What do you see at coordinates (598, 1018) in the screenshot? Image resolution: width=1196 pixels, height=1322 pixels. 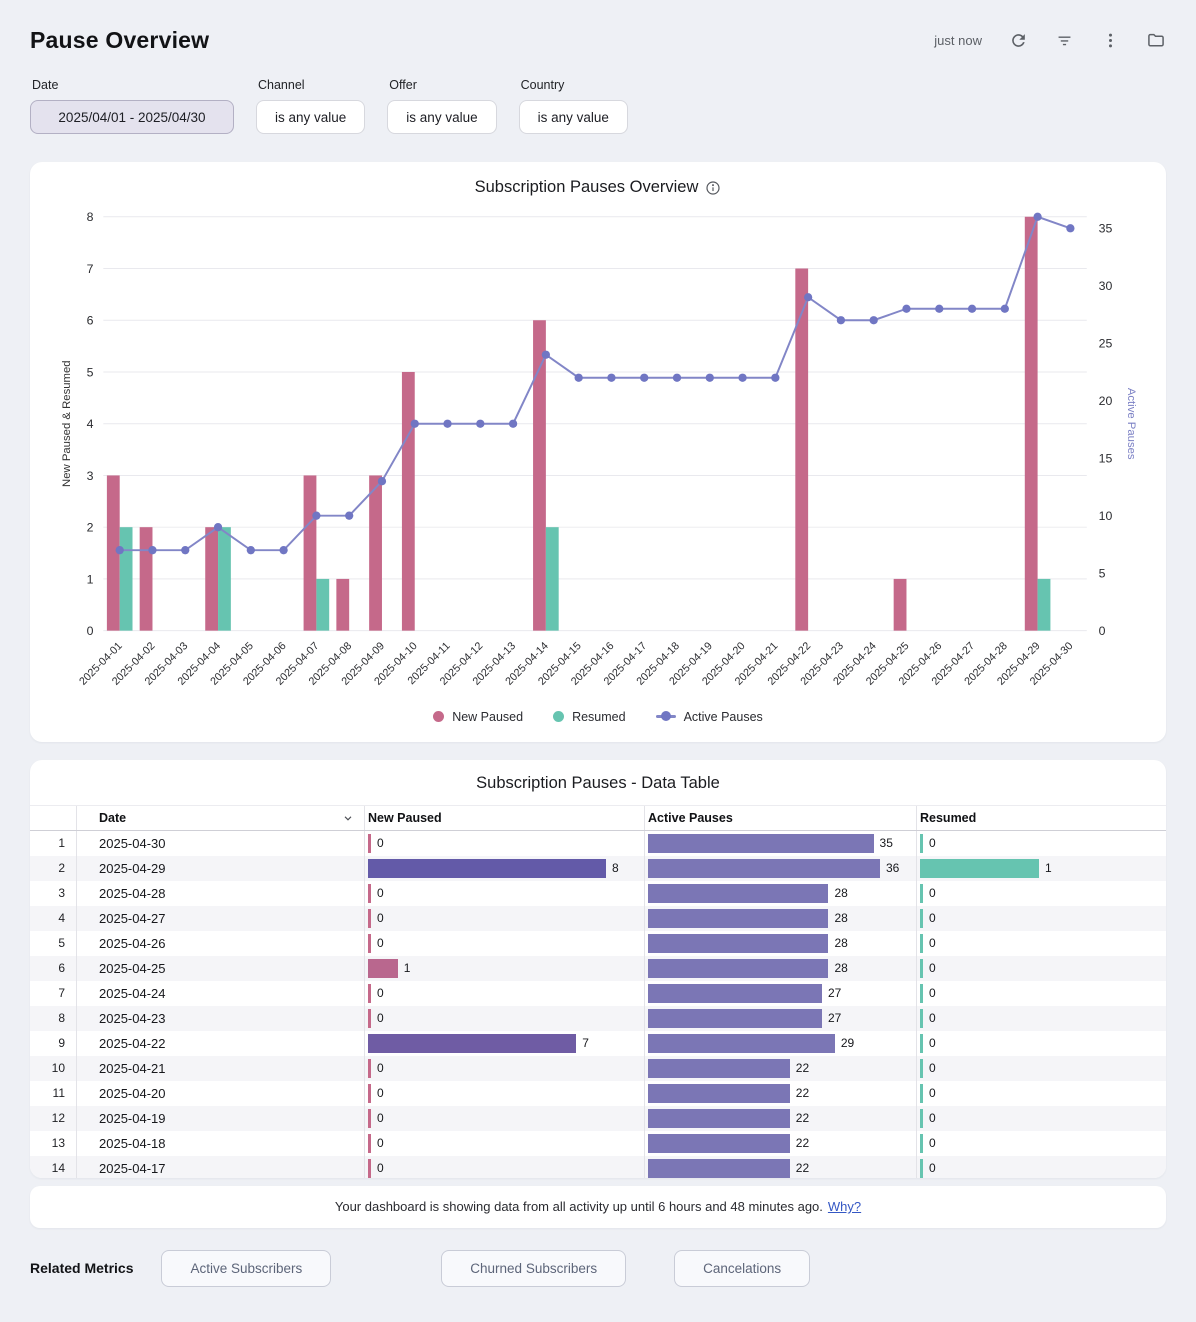 I see `table-row: 8 2025-04-23 0 27 0` at bounding box center [598, 1018].